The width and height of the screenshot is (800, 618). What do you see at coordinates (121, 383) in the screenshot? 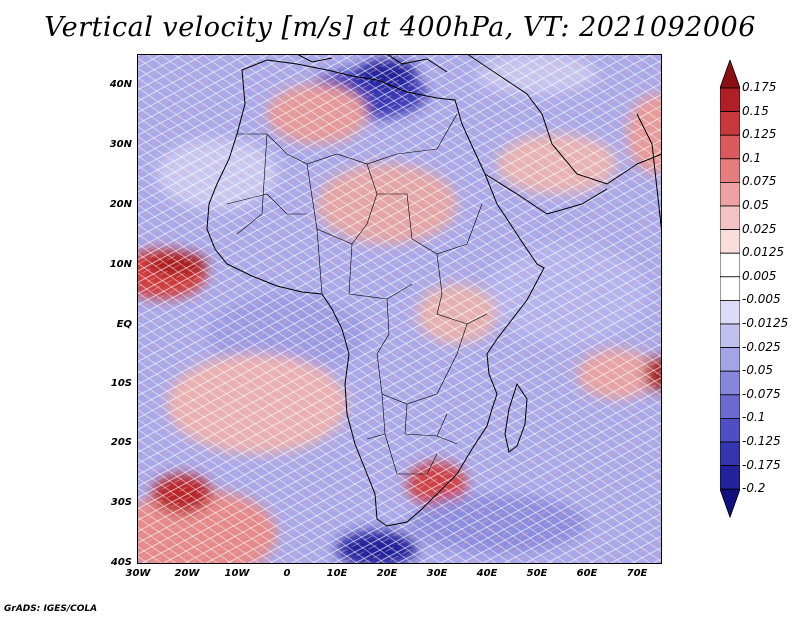
I see `lat-label: 10S` at bounding box center [121, 383].